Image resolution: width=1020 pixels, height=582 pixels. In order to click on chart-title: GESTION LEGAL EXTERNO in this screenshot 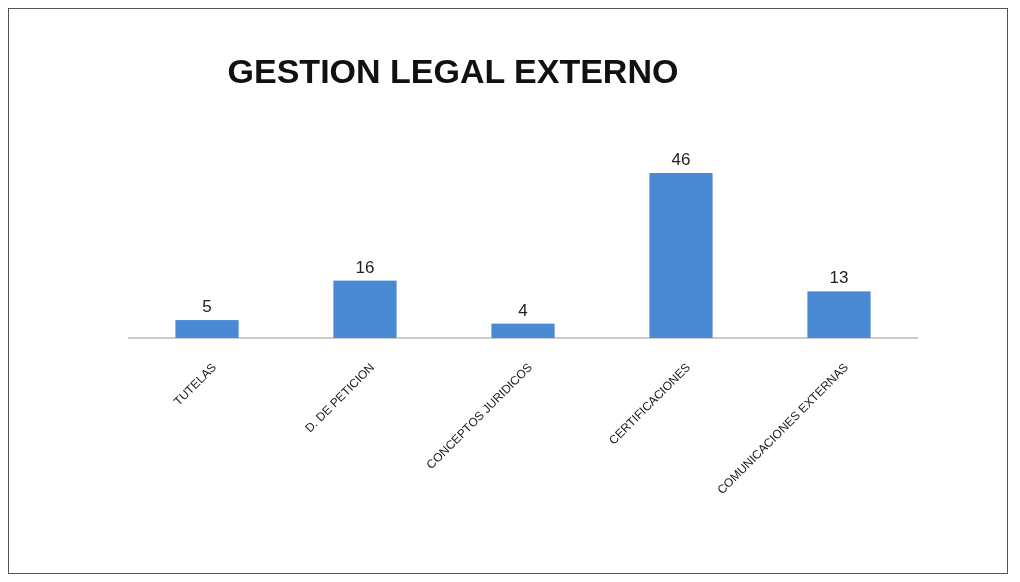, I will do `click(453, 71)`.